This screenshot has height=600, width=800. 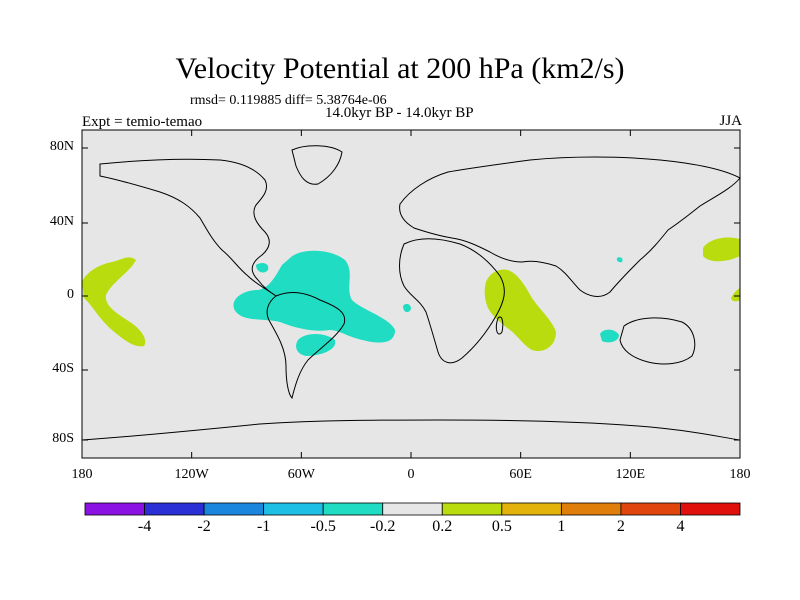 What do you see at coordinates (262, 267) in the screenshot?
I see `cuba-negative-patch` at bounding box center [262, 267].